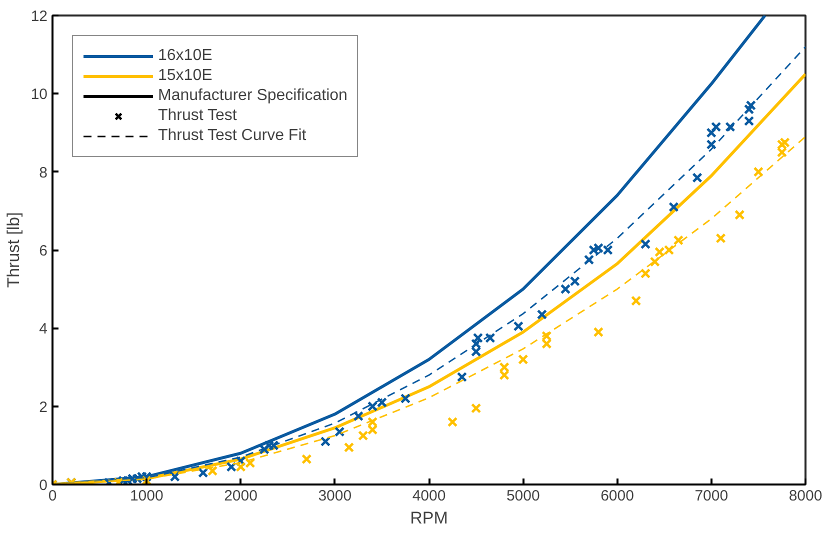  I want to click on legend-label: 16x10E, so click(185, 56).